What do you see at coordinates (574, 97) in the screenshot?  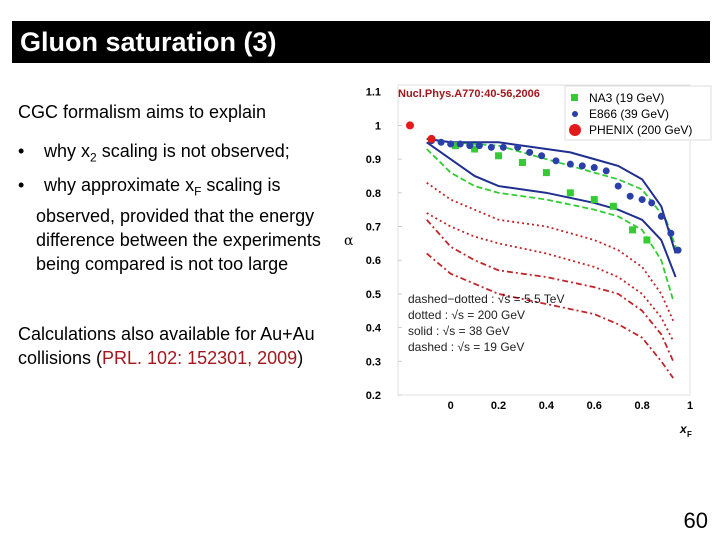 I see `legend-marker-na3` at bounding box center [574, 97].